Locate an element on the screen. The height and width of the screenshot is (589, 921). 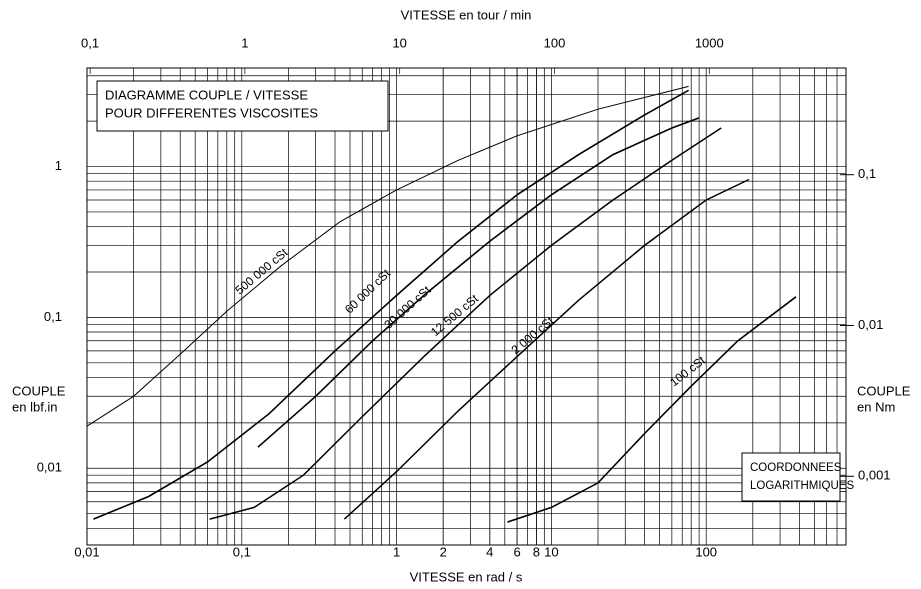
y-axis-title: COUPLE is located at coordinates (39, 390).